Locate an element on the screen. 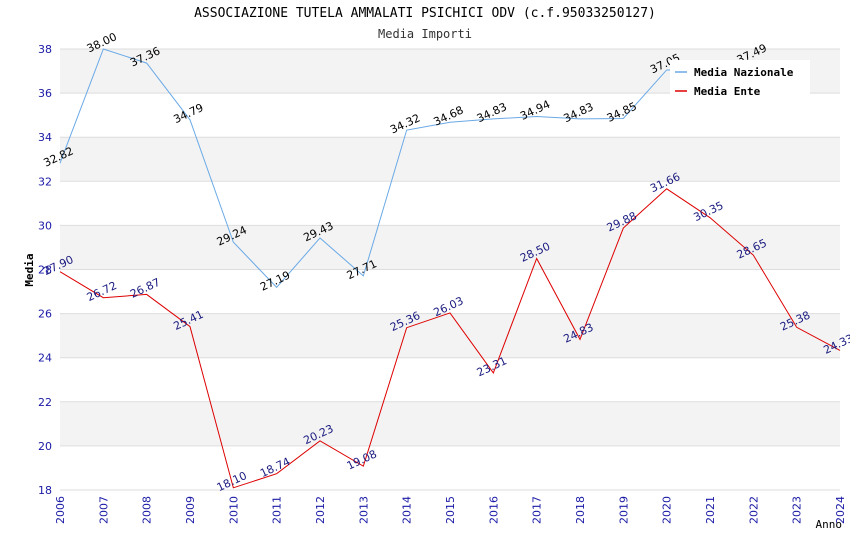  legend-entry: Media Nazionale is located at coordinates (744, 72).